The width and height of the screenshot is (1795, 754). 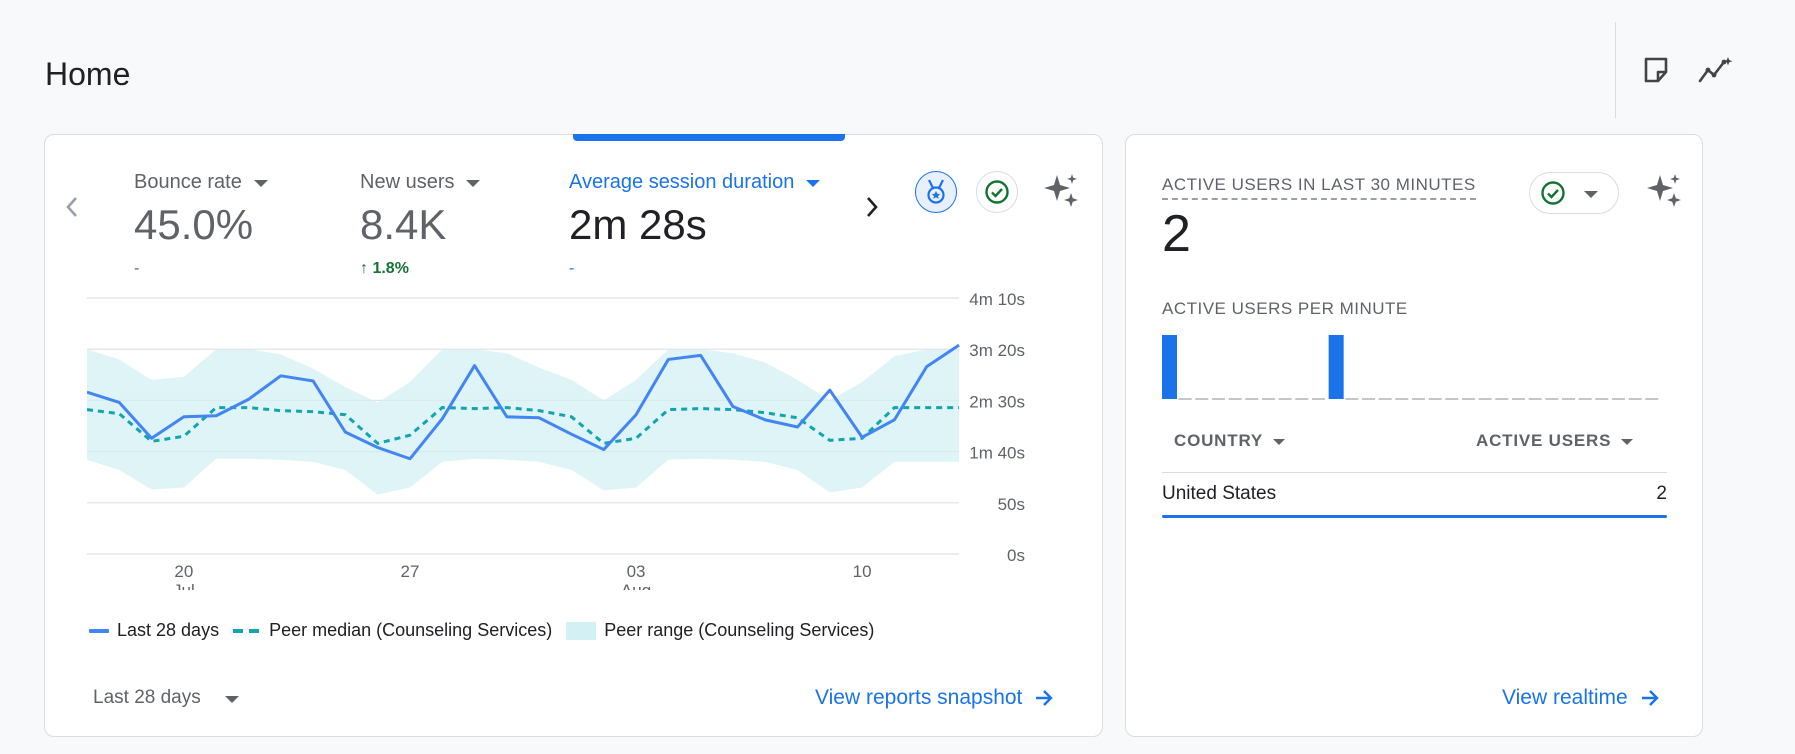 I want to click on legend-item: Peer range (Counseling Services), so click(x=720, y=630).